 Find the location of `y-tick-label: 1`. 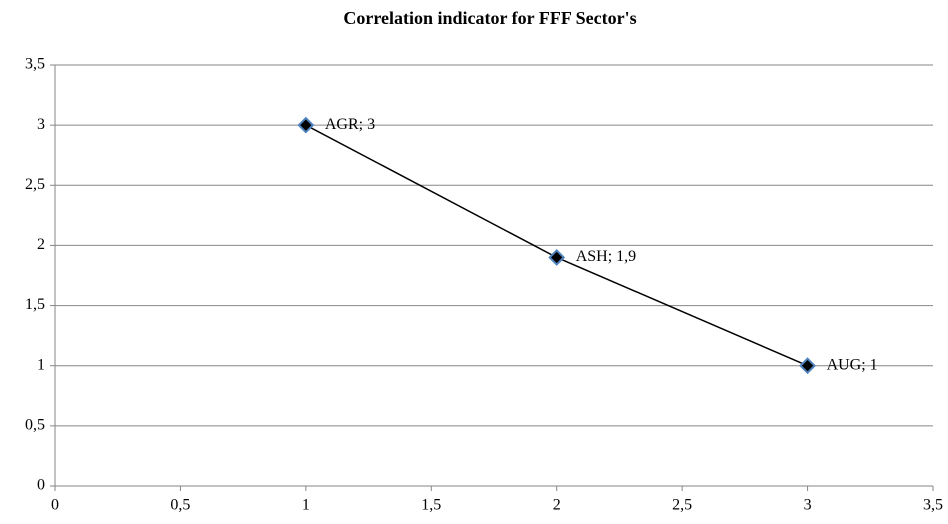

y-tick-label: 1 is located at coordinates (41, 364).